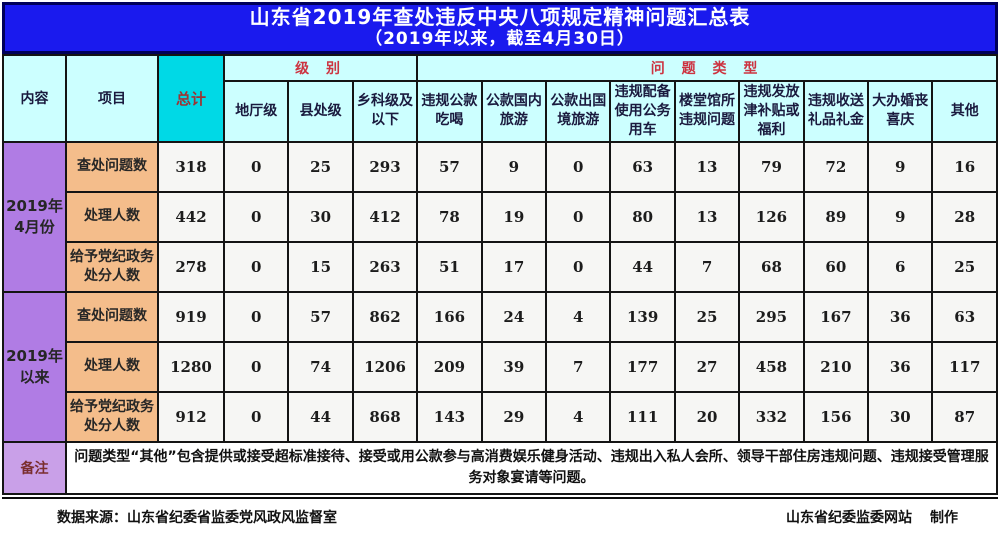  What do you see at coordinates (771, 316) in the screenshot?
I see `data-cell: 295` at bounding box center [771, 316].